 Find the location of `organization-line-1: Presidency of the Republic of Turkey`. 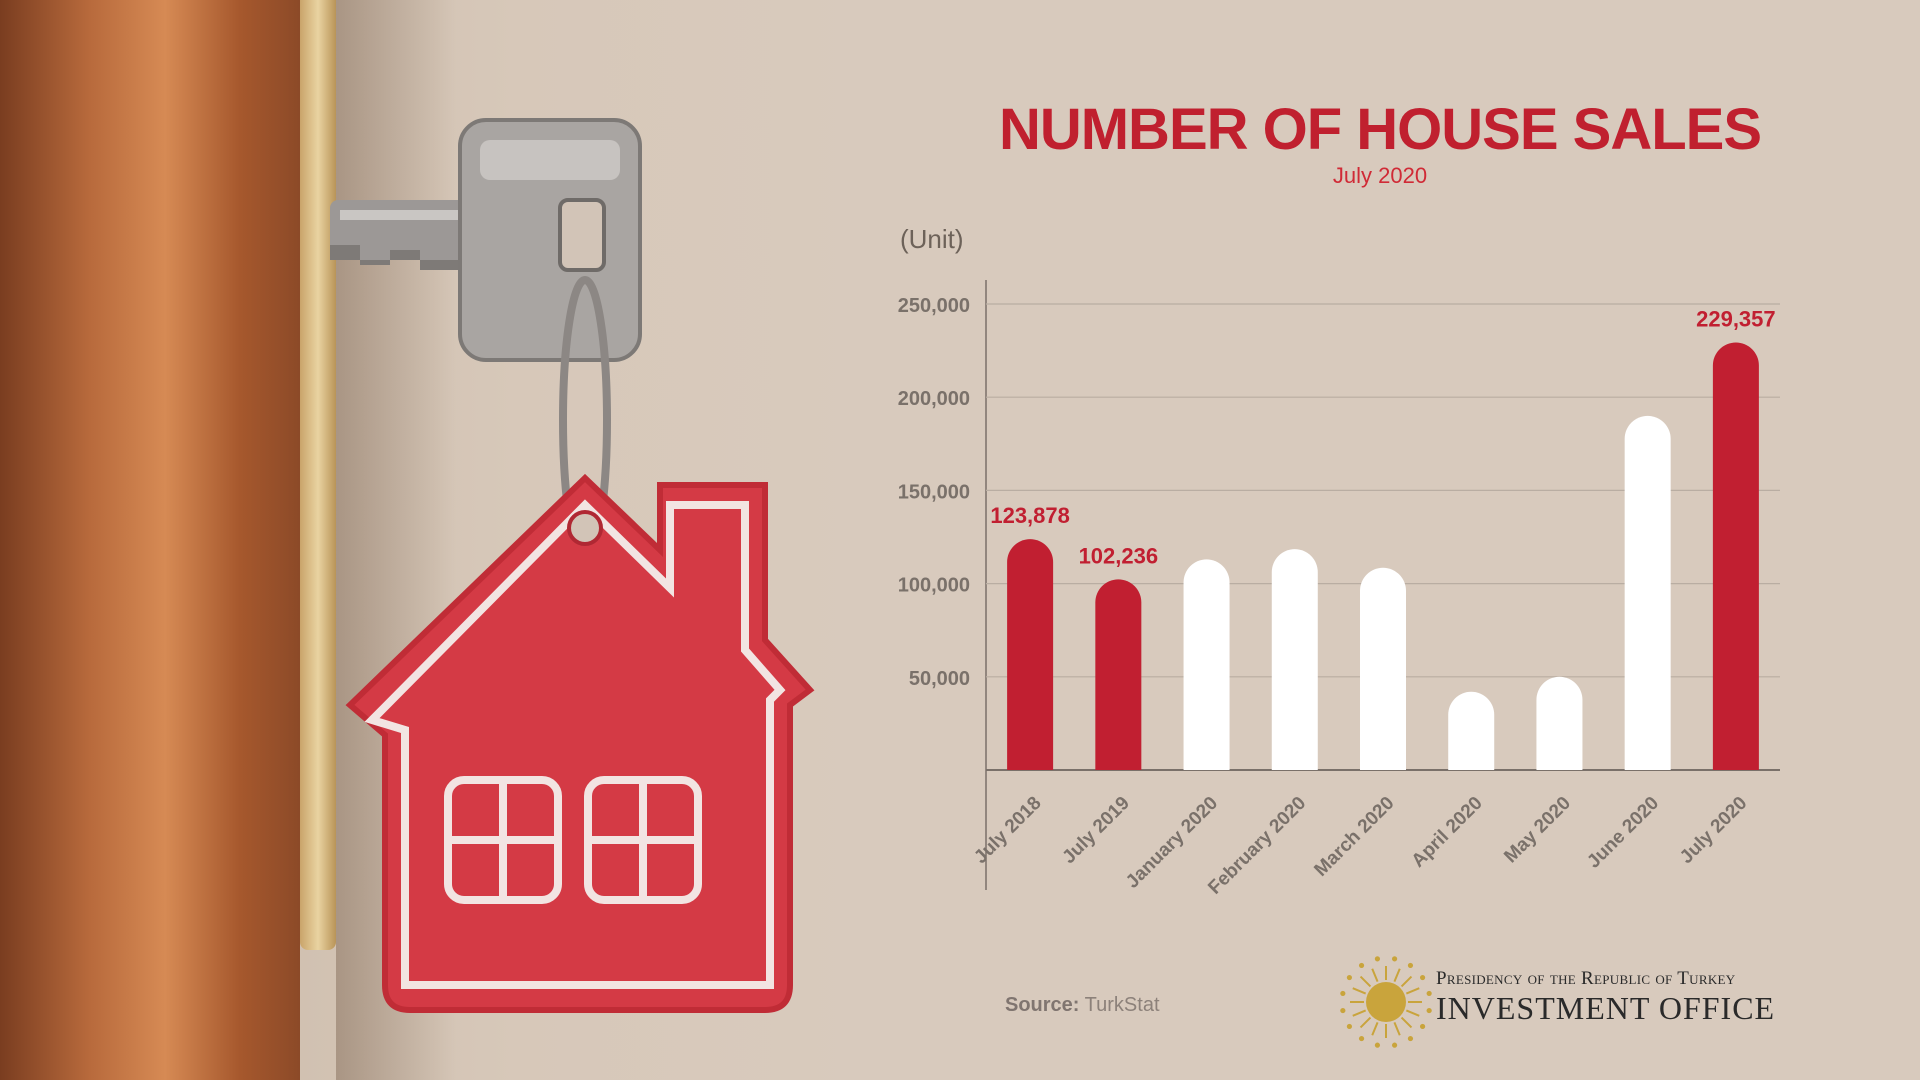

organization-line-1: Presidency of the Republic of Turkey is located at coordinates (1586, 978).